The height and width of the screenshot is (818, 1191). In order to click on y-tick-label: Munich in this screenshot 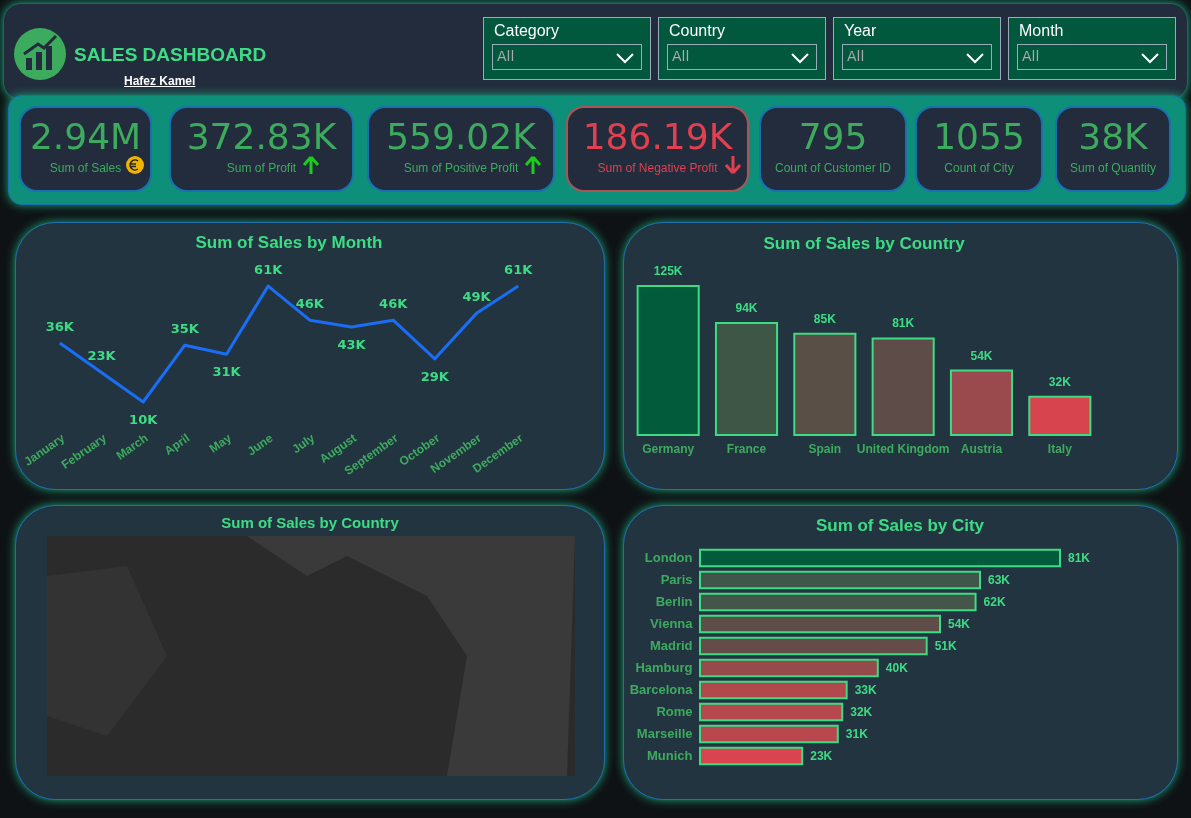, I will do `click(670, 755)`.